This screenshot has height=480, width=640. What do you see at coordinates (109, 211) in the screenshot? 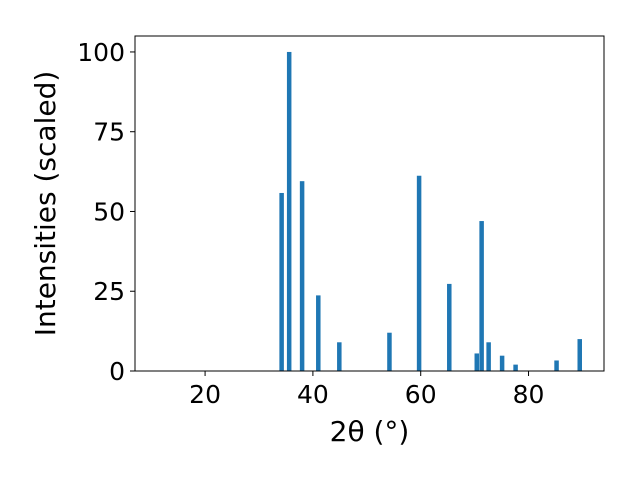
I see `y-tick-label: 50` at bounding box center [109, 211].